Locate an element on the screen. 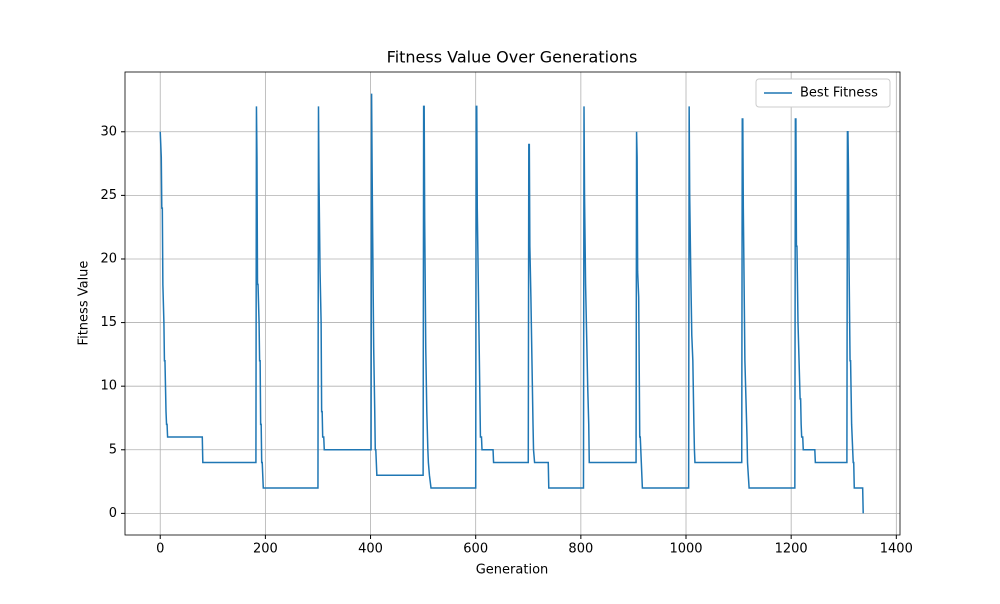 This screenshot has width=1000, height=604. x-tick-label: 0 is located at coordinates (160, 549).